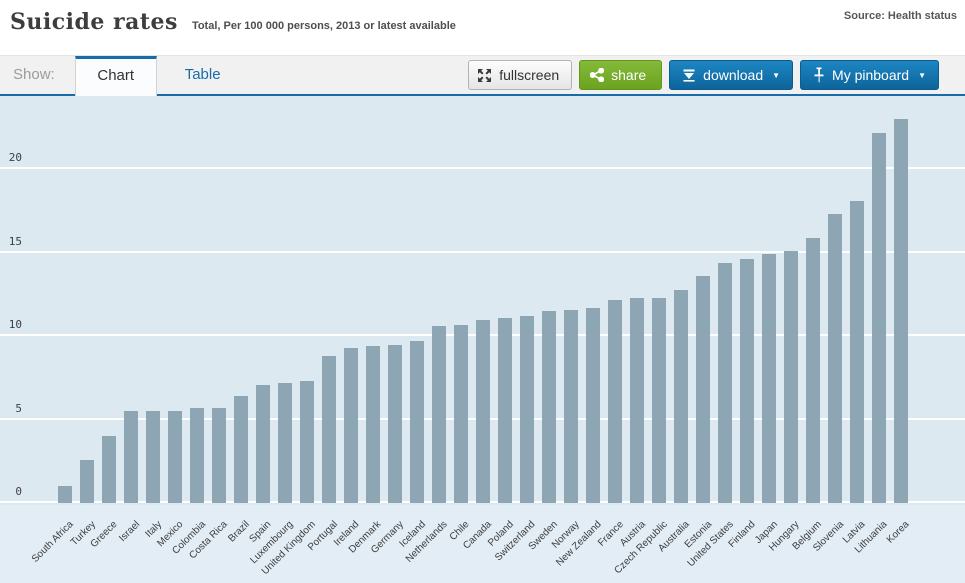  I want to click on download-icon, so click(689, 75).